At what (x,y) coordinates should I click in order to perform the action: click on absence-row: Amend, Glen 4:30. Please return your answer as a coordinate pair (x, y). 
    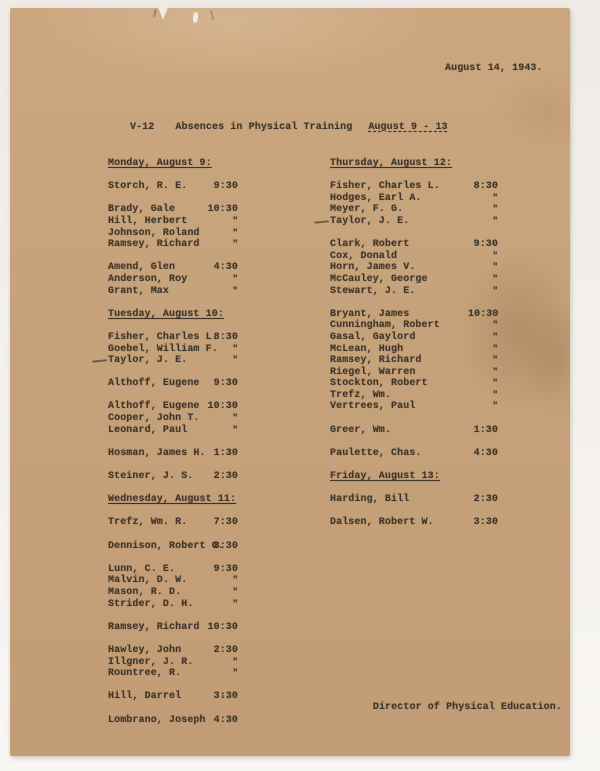
    Looking at the image, I should click on (225, 268).